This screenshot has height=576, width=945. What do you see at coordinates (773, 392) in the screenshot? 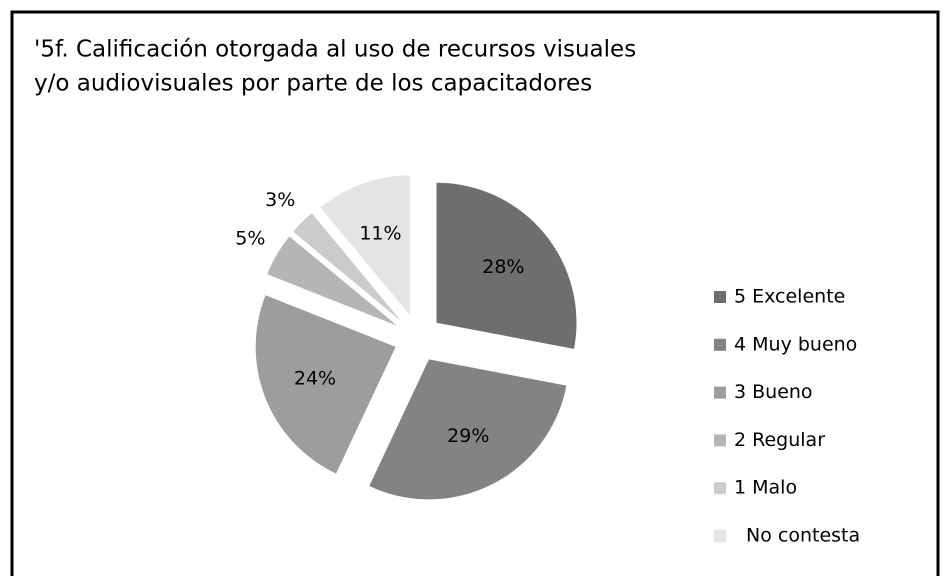
I see `legend-label: 3 Bueno` at bounding box center [773, 392].